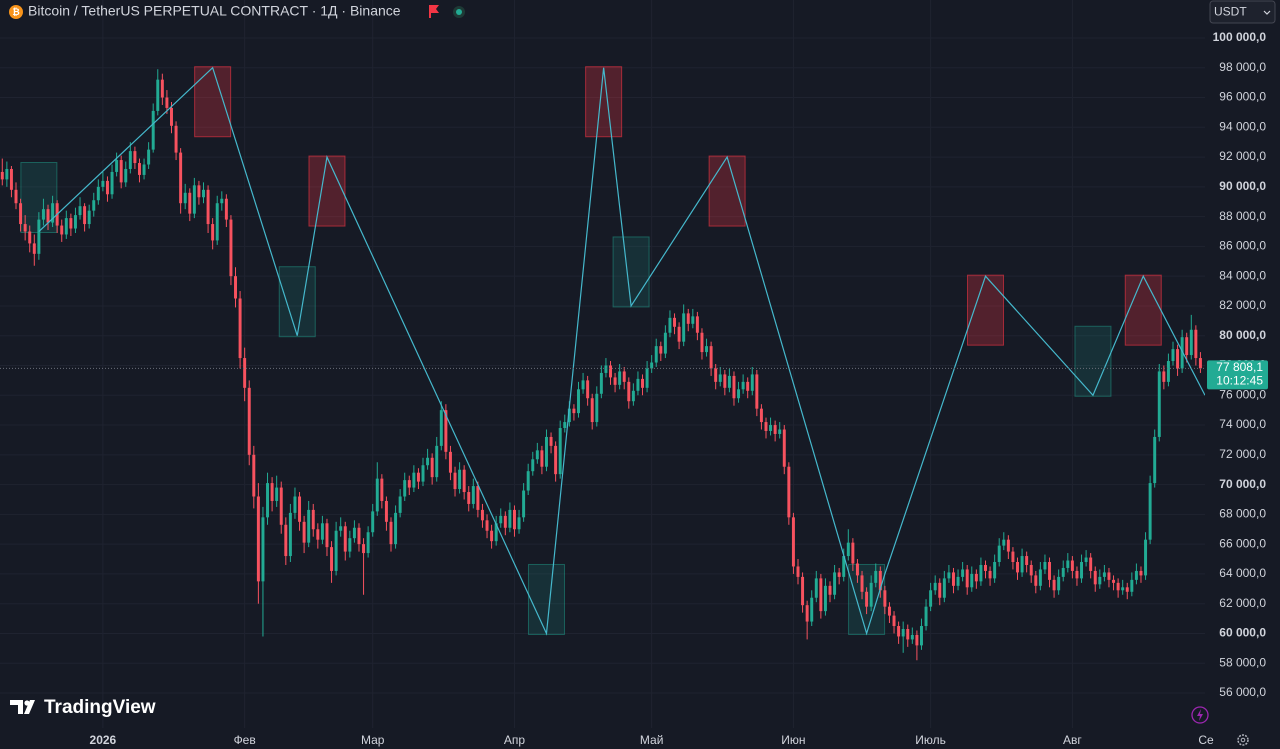 The height and width of the screenshot is (749, 1280). I want to click on y-tick-label: 82 000,0, so click(1242, 305).